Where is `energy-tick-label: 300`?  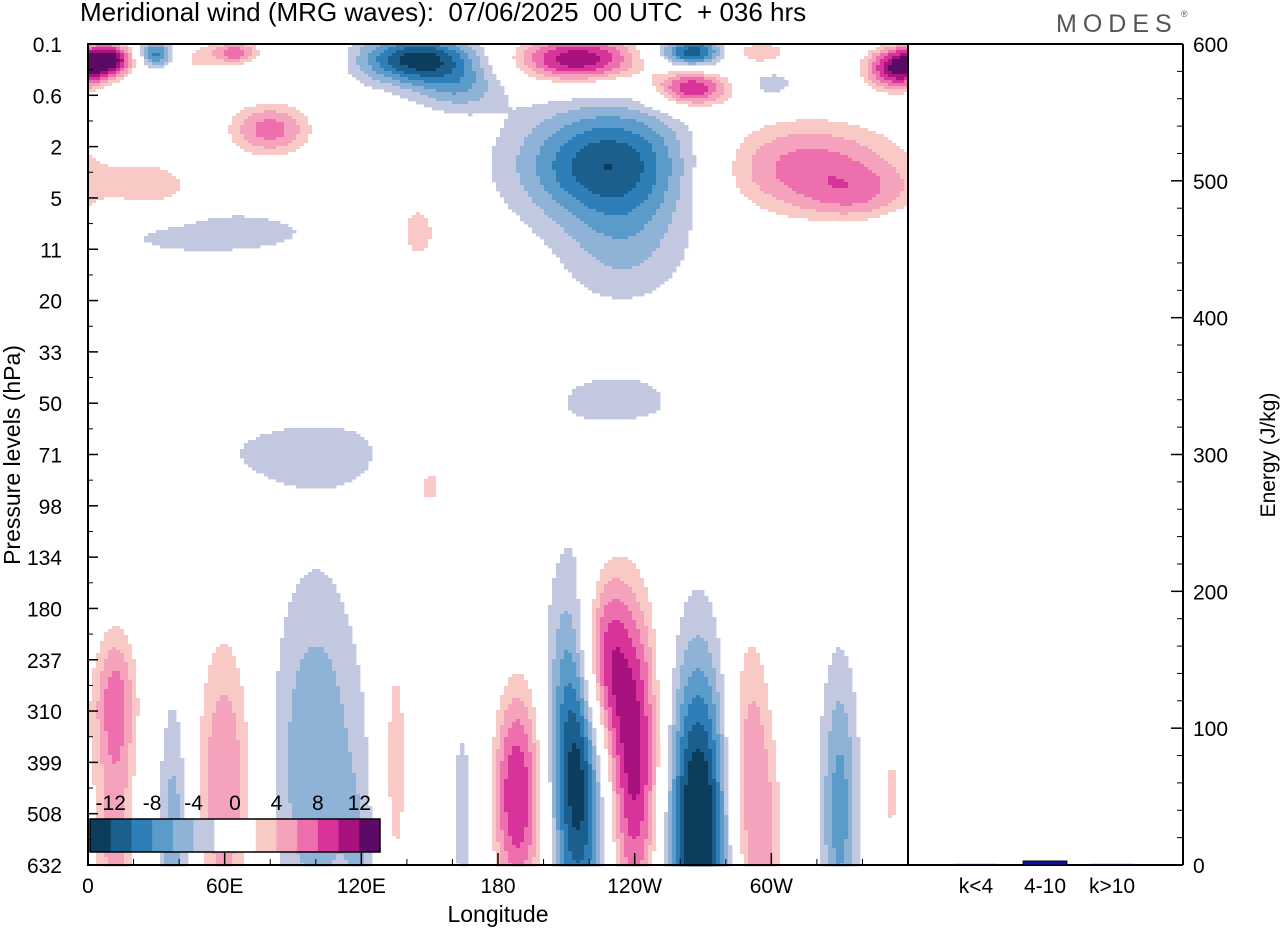 energy-tick-label: 300 is located at coordinates (1210, 456).